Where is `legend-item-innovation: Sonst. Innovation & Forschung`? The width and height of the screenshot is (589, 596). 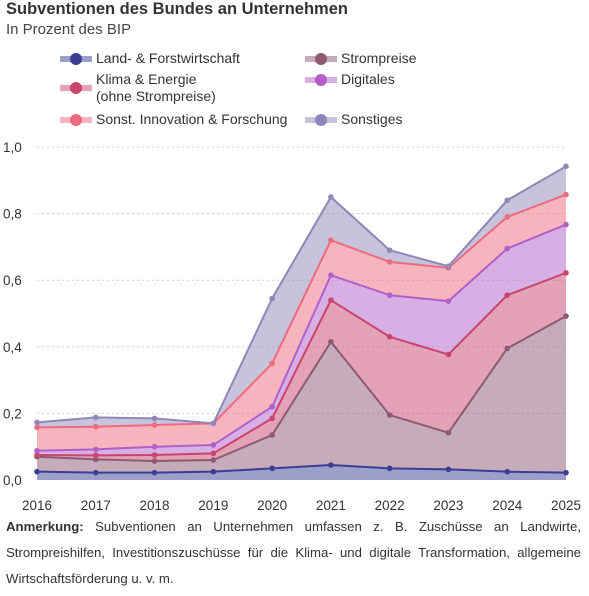 legend-item-innovation: Sonst. Innovation & Forschung is located at coordinates (173, 120).